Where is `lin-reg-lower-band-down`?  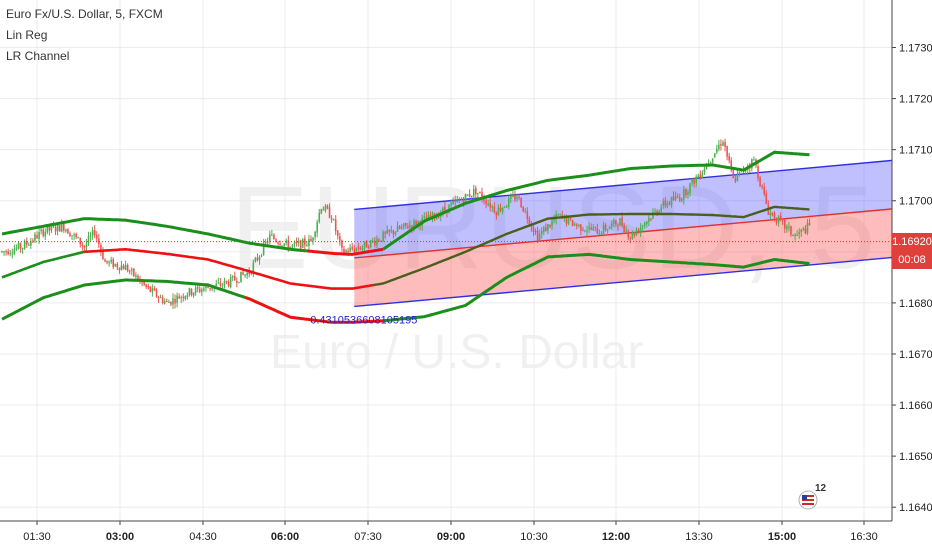
lin-reg-lower-band-down is located at coordinates (314, 309).